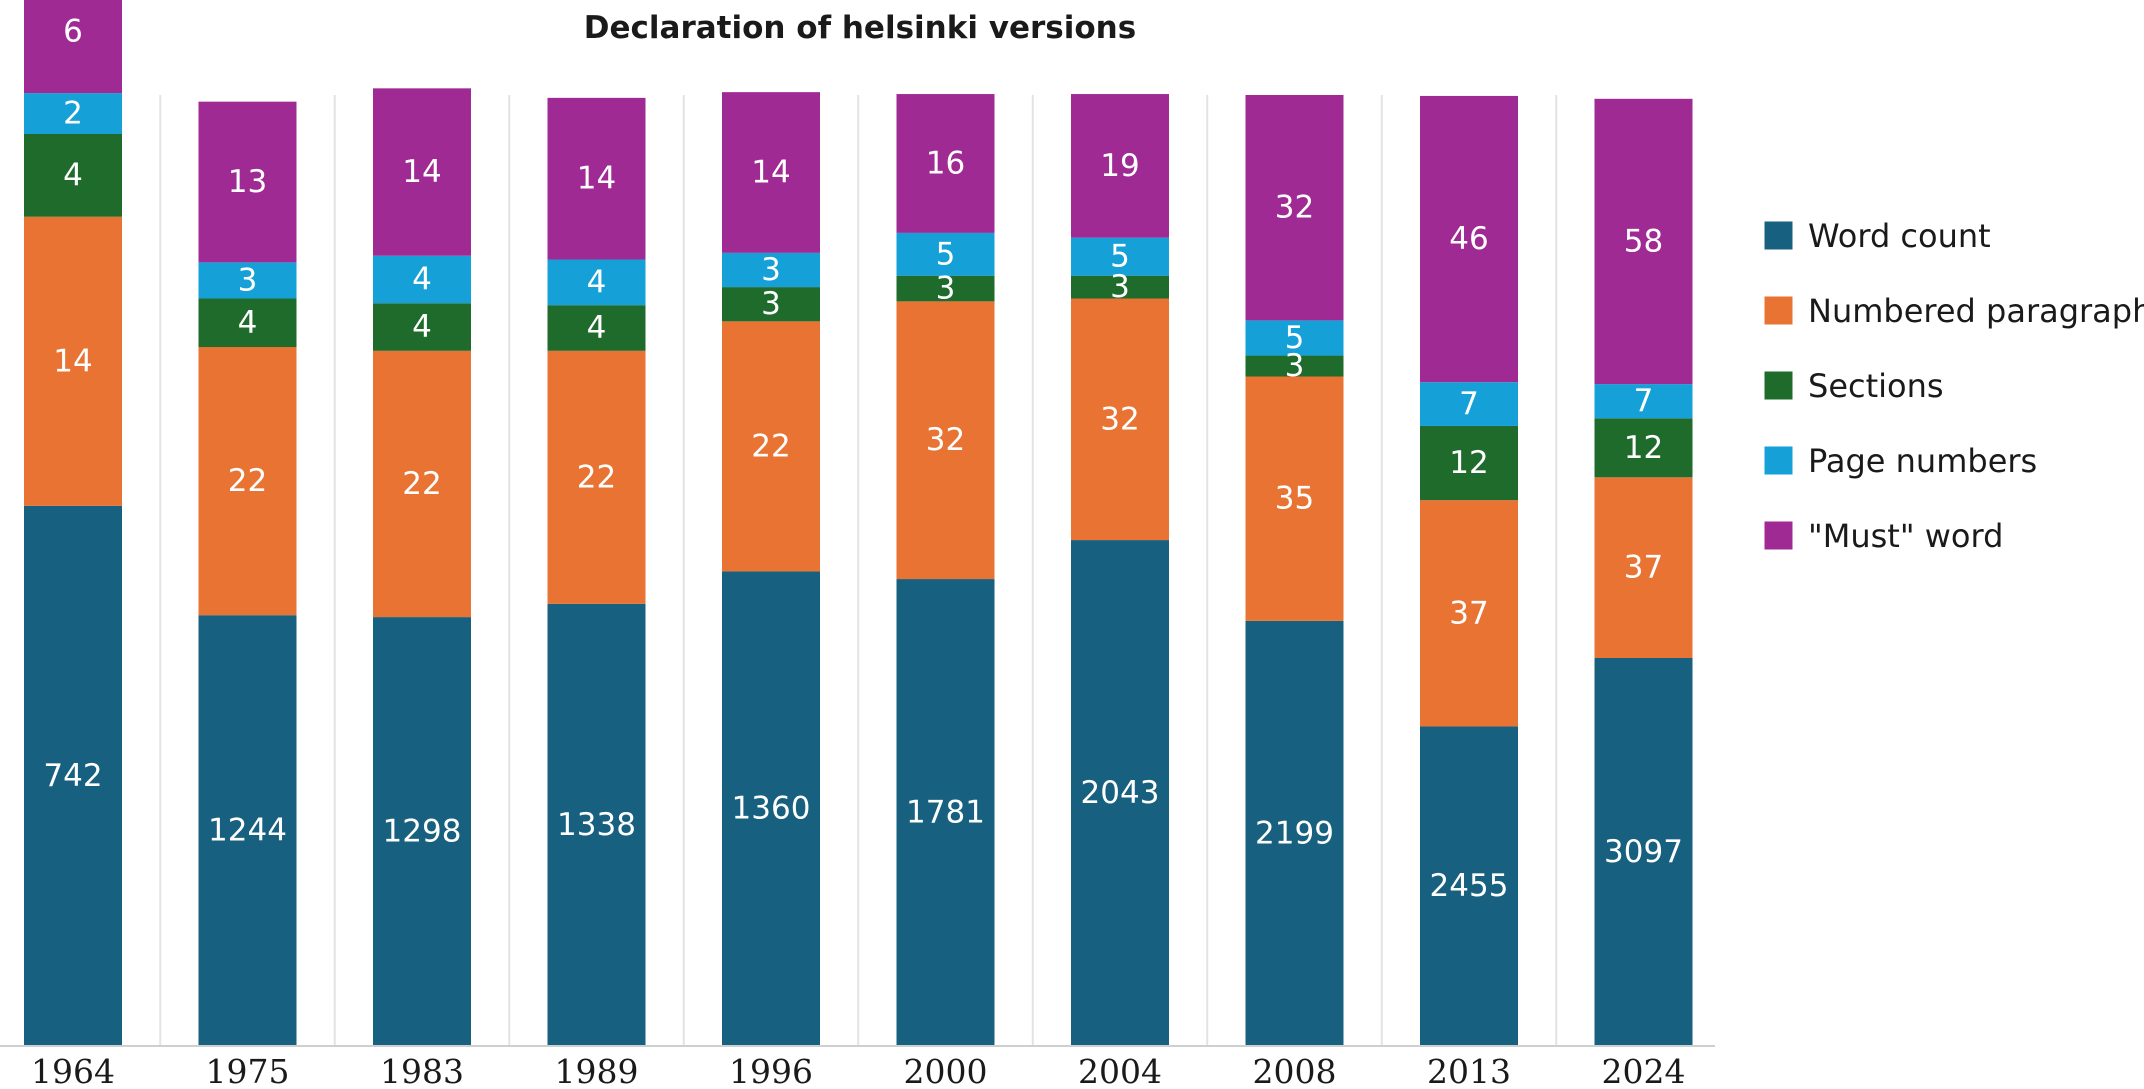 This screenshot has height=1089, width=2144. I want to click on data-label-page-numbers-1964: 2, so click(73, 114).